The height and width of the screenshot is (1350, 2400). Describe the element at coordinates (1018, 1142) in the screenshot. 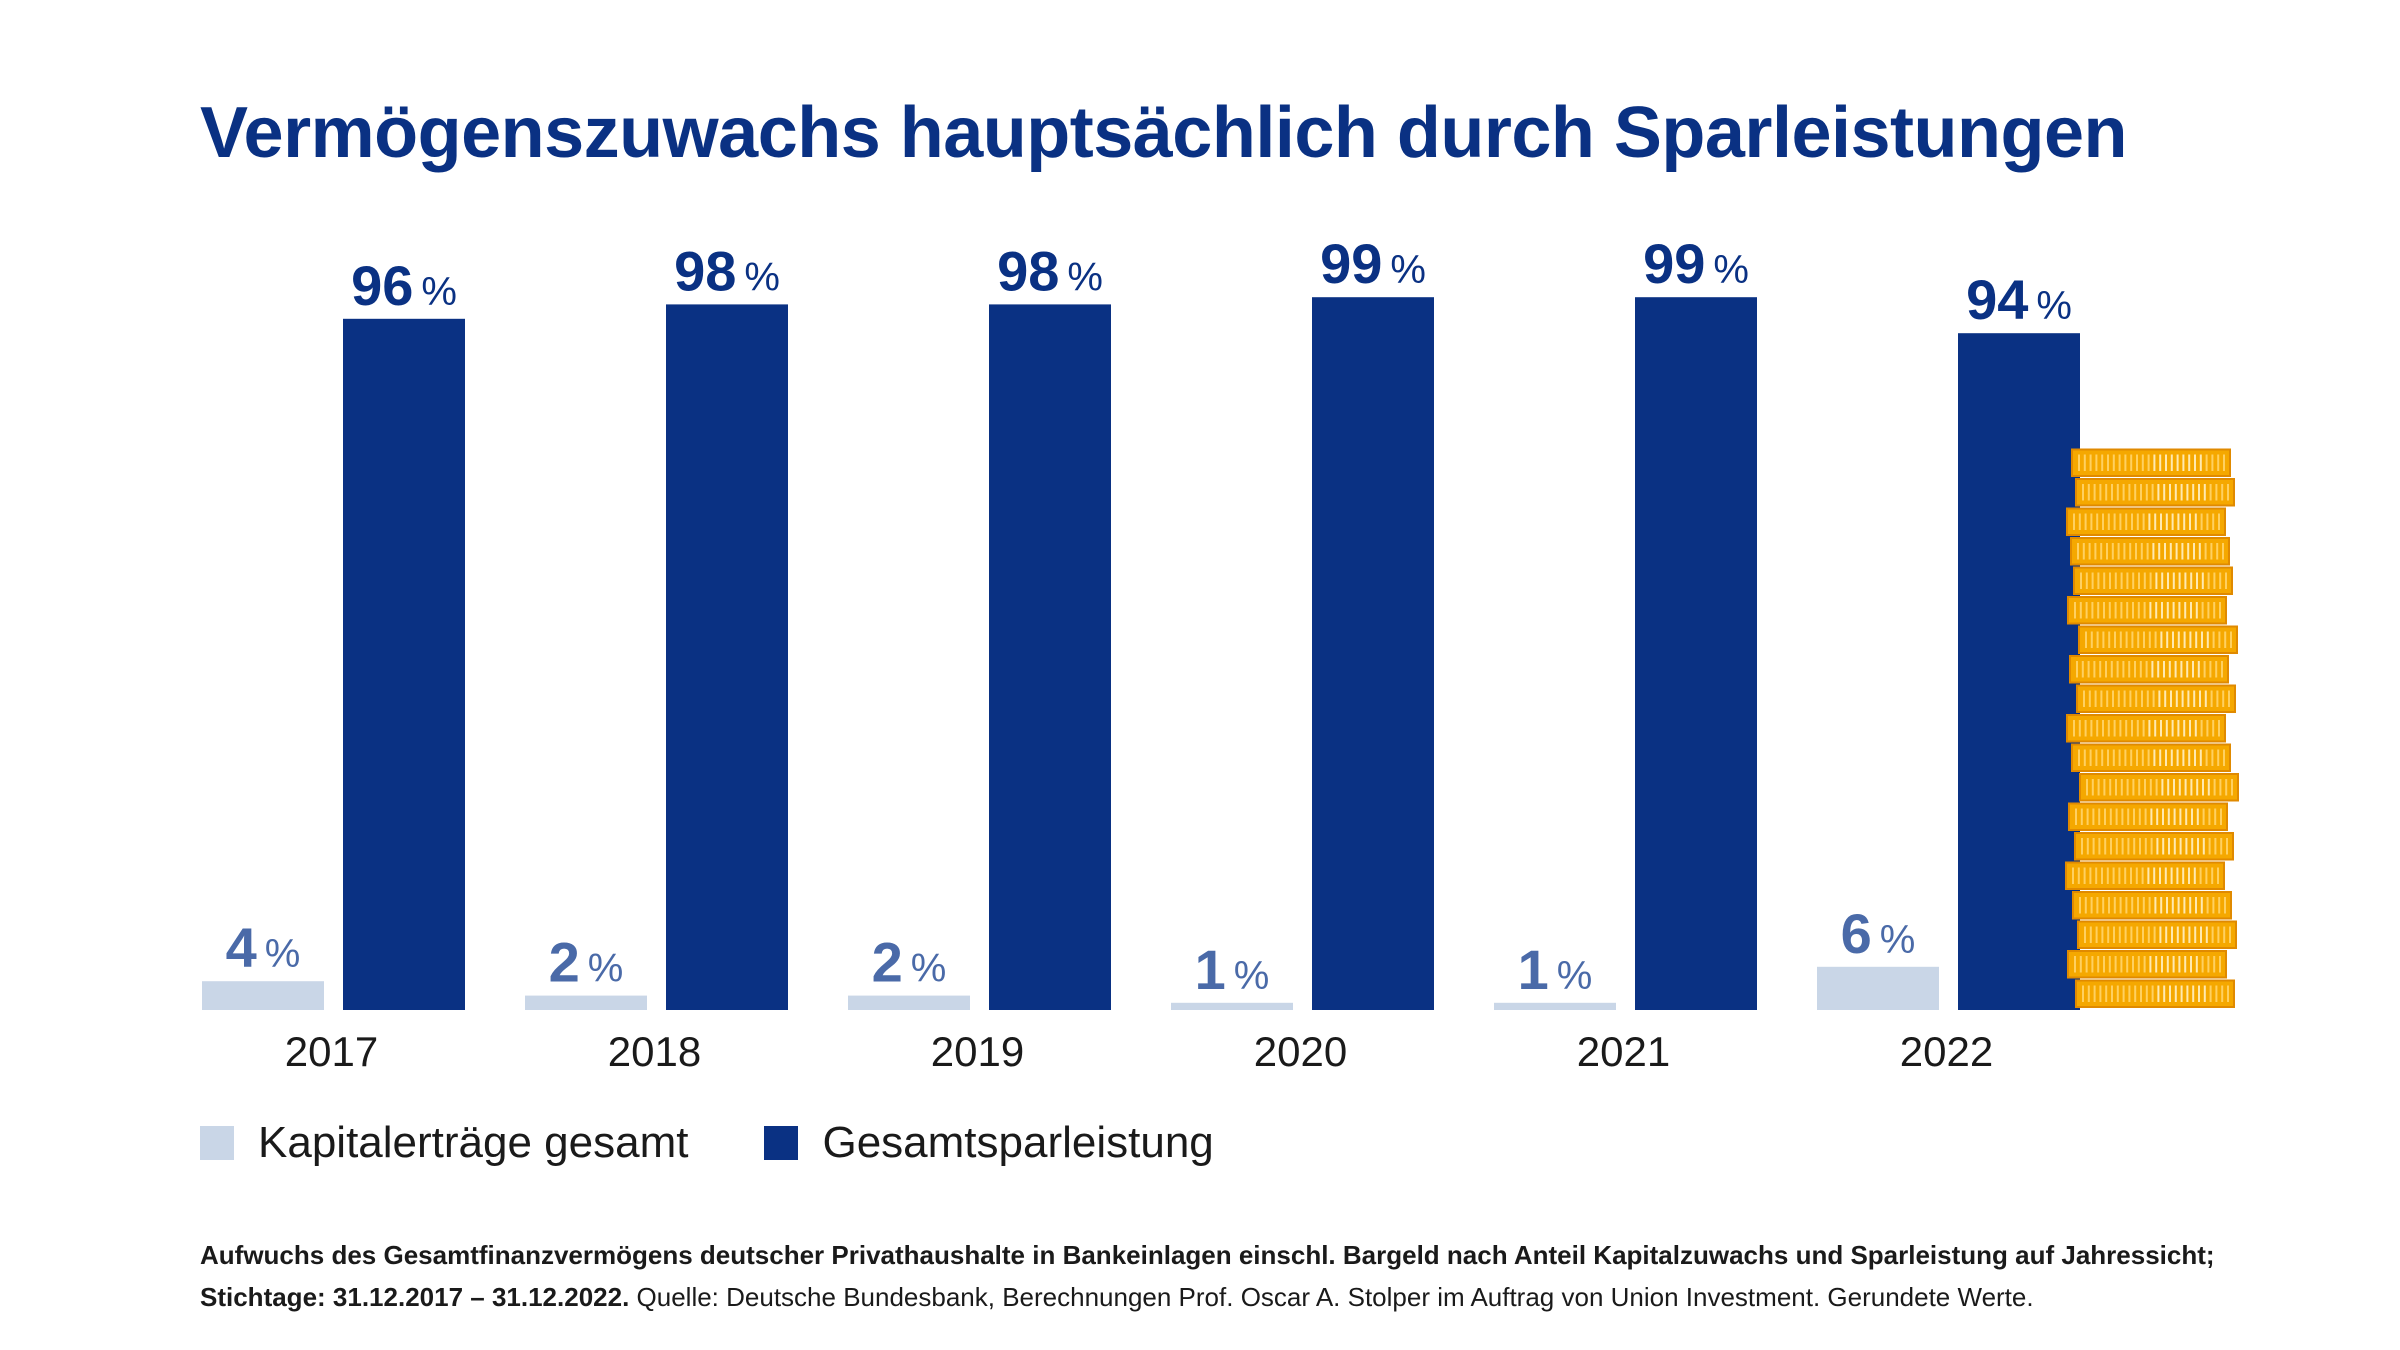

I see `legend-label-gesamtsparleistung: Gesamtsparleistung` at that location.